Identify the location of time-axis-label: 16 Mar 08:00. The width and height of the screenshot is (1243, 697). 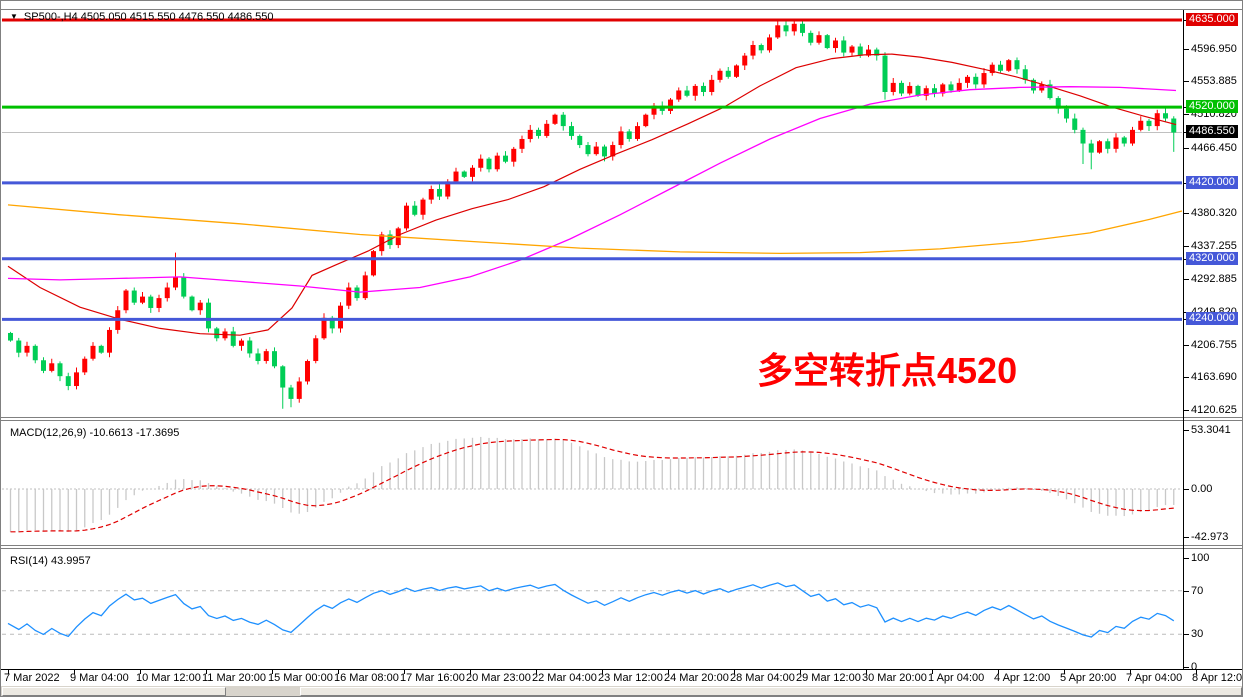
(366, 678).